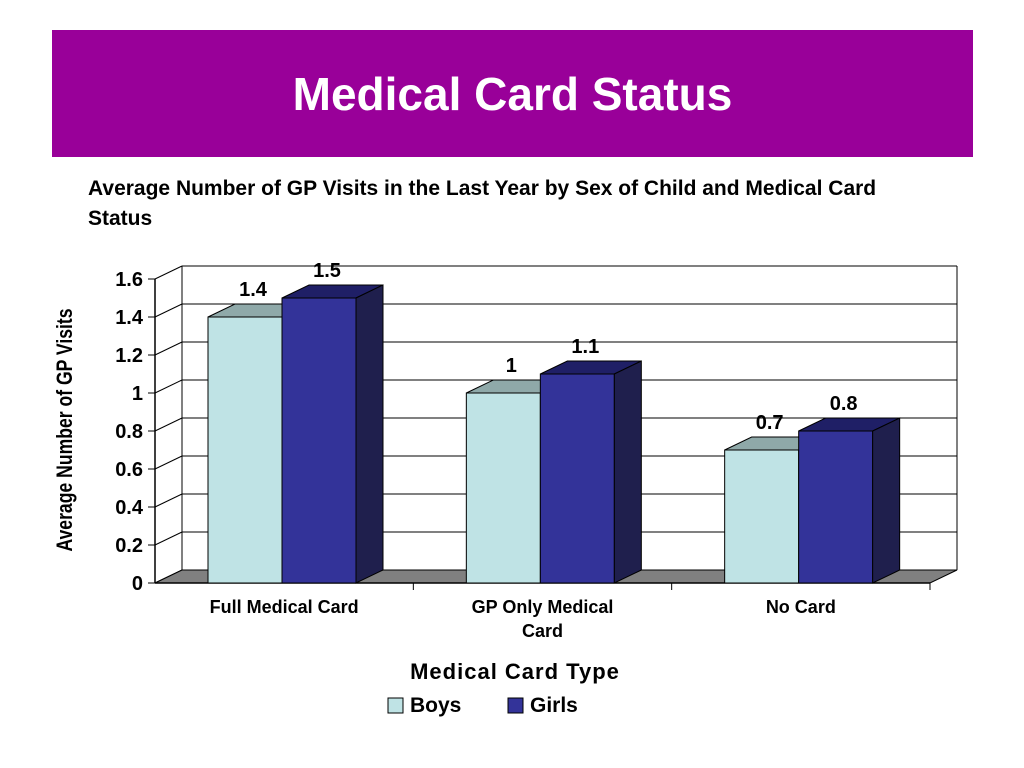 Image resolution: width=1024 pixels, height=768 pixels. Describe the element at coordinates (844, 404) in the screenshot. I see `data-label: 0.8` at that location.